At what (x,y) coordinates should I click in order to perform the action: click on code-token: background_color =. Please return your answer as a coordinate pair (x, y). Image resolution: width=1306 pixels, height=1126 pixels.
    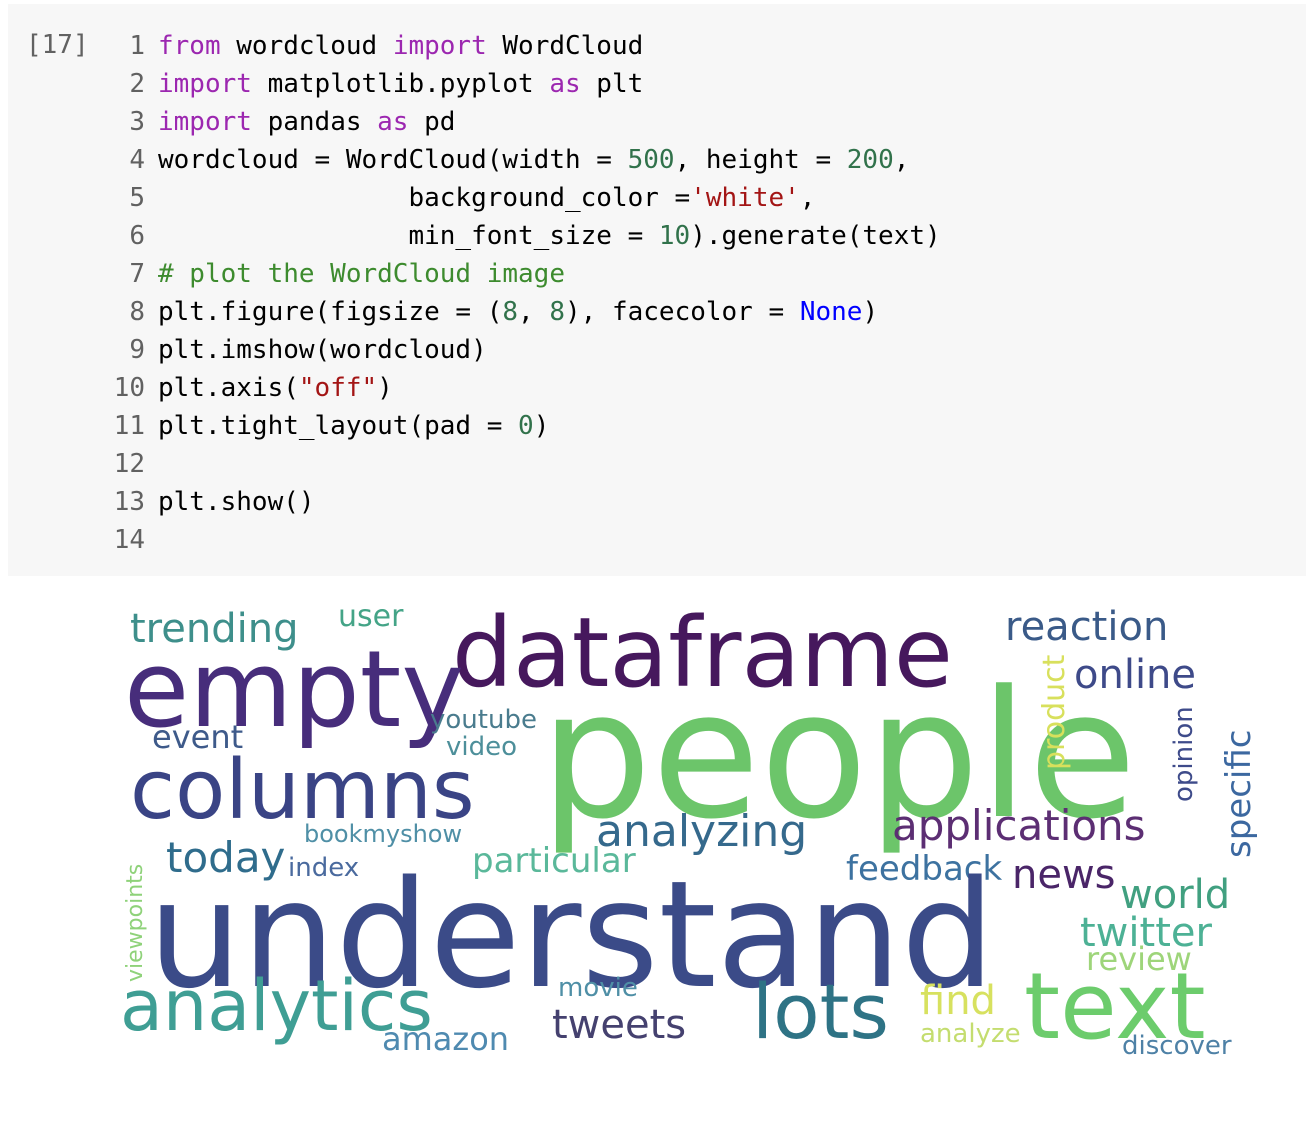
    Looking at the image, I should click on (424, 198).